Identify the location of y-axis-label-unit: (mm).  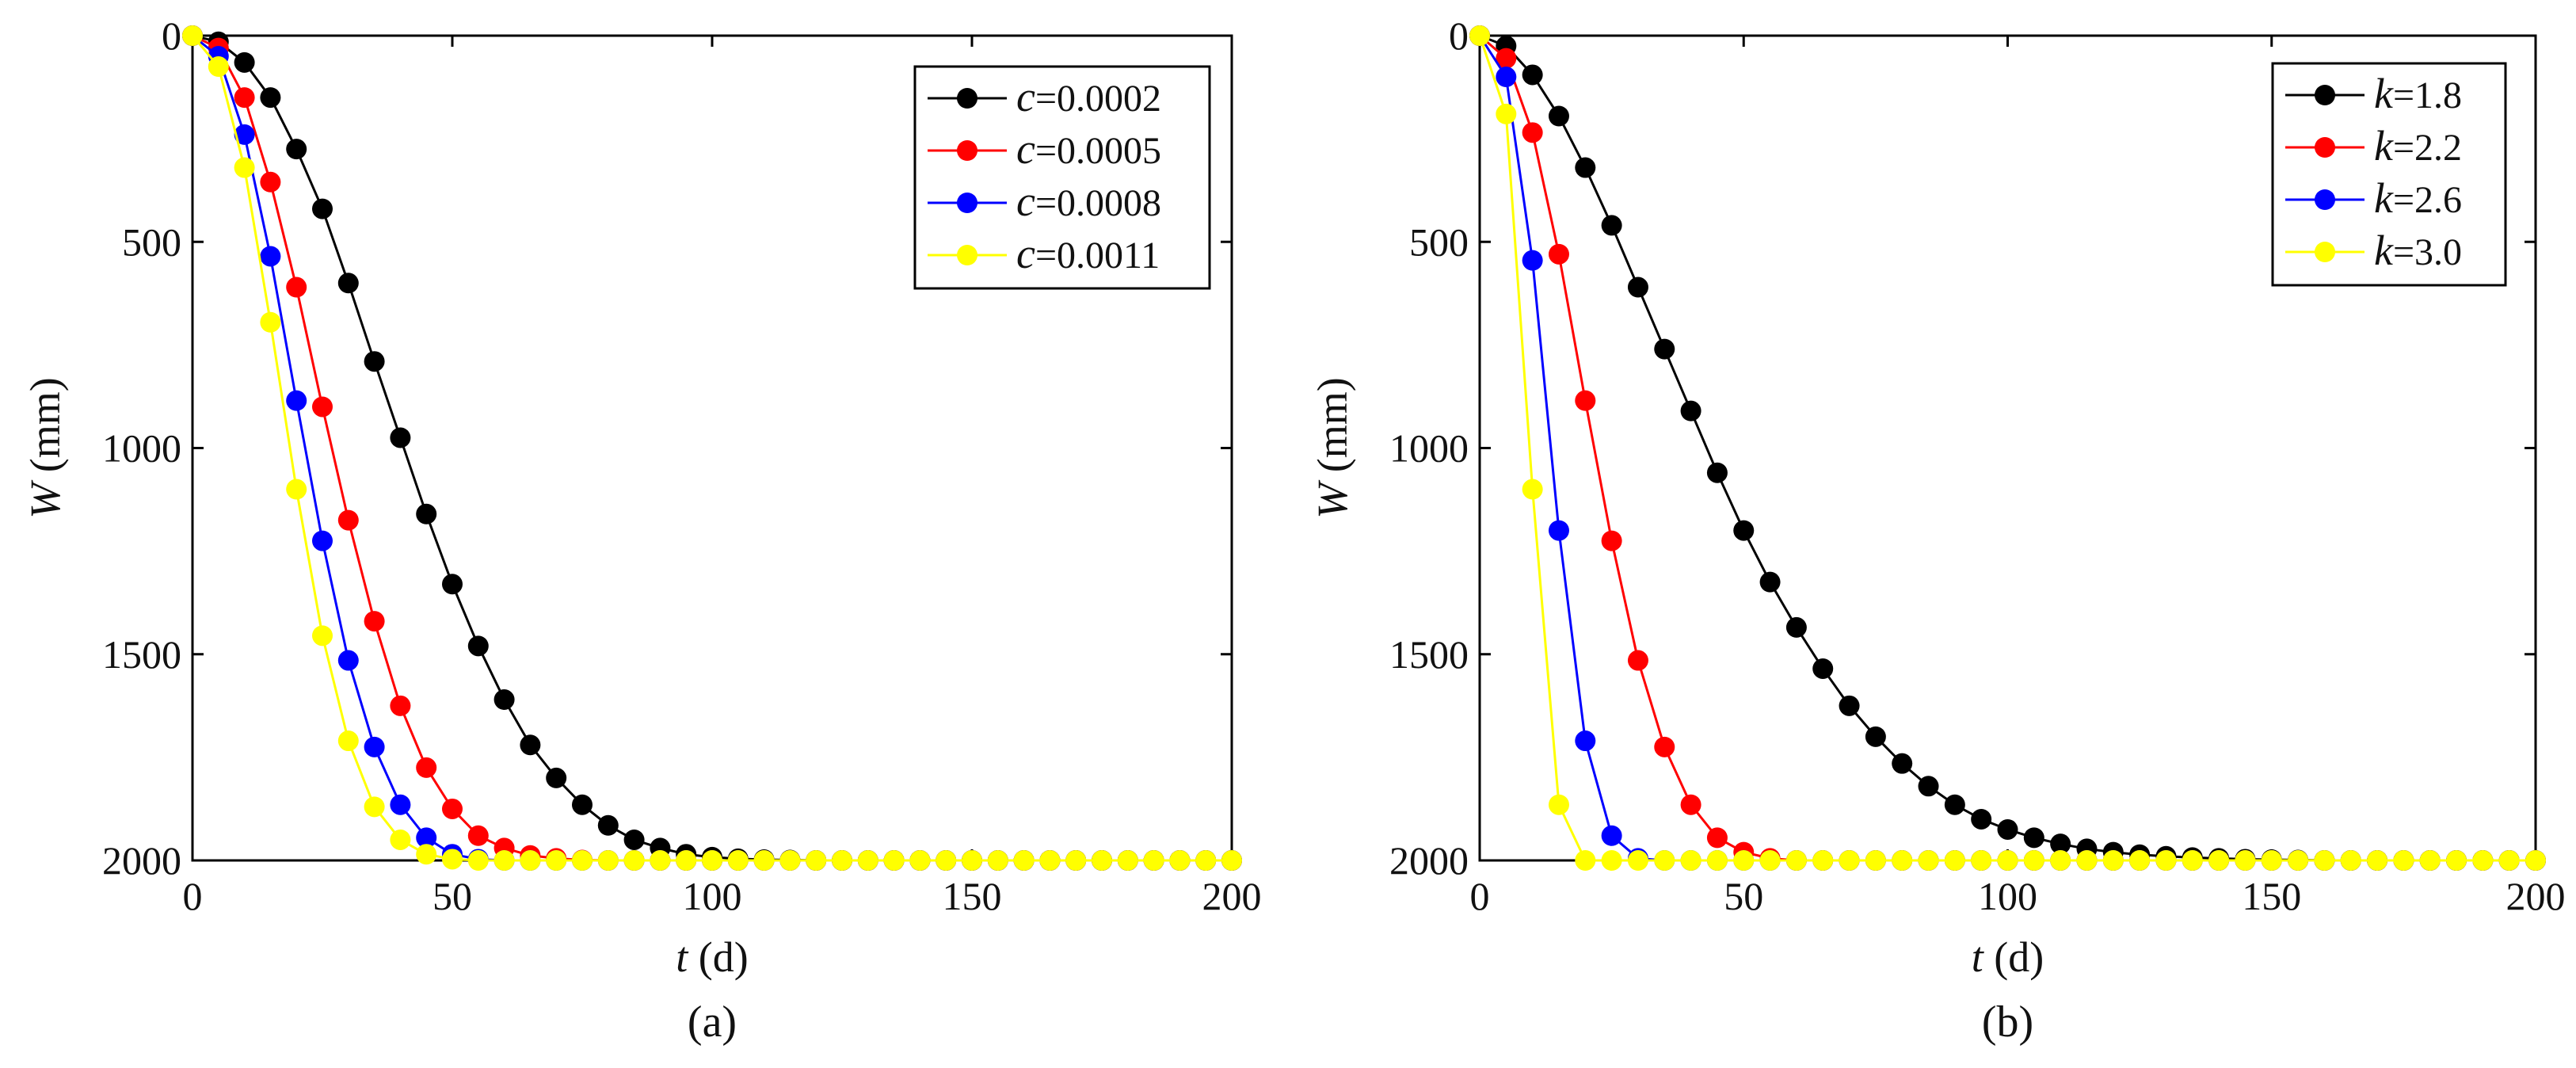
(1332, 430).